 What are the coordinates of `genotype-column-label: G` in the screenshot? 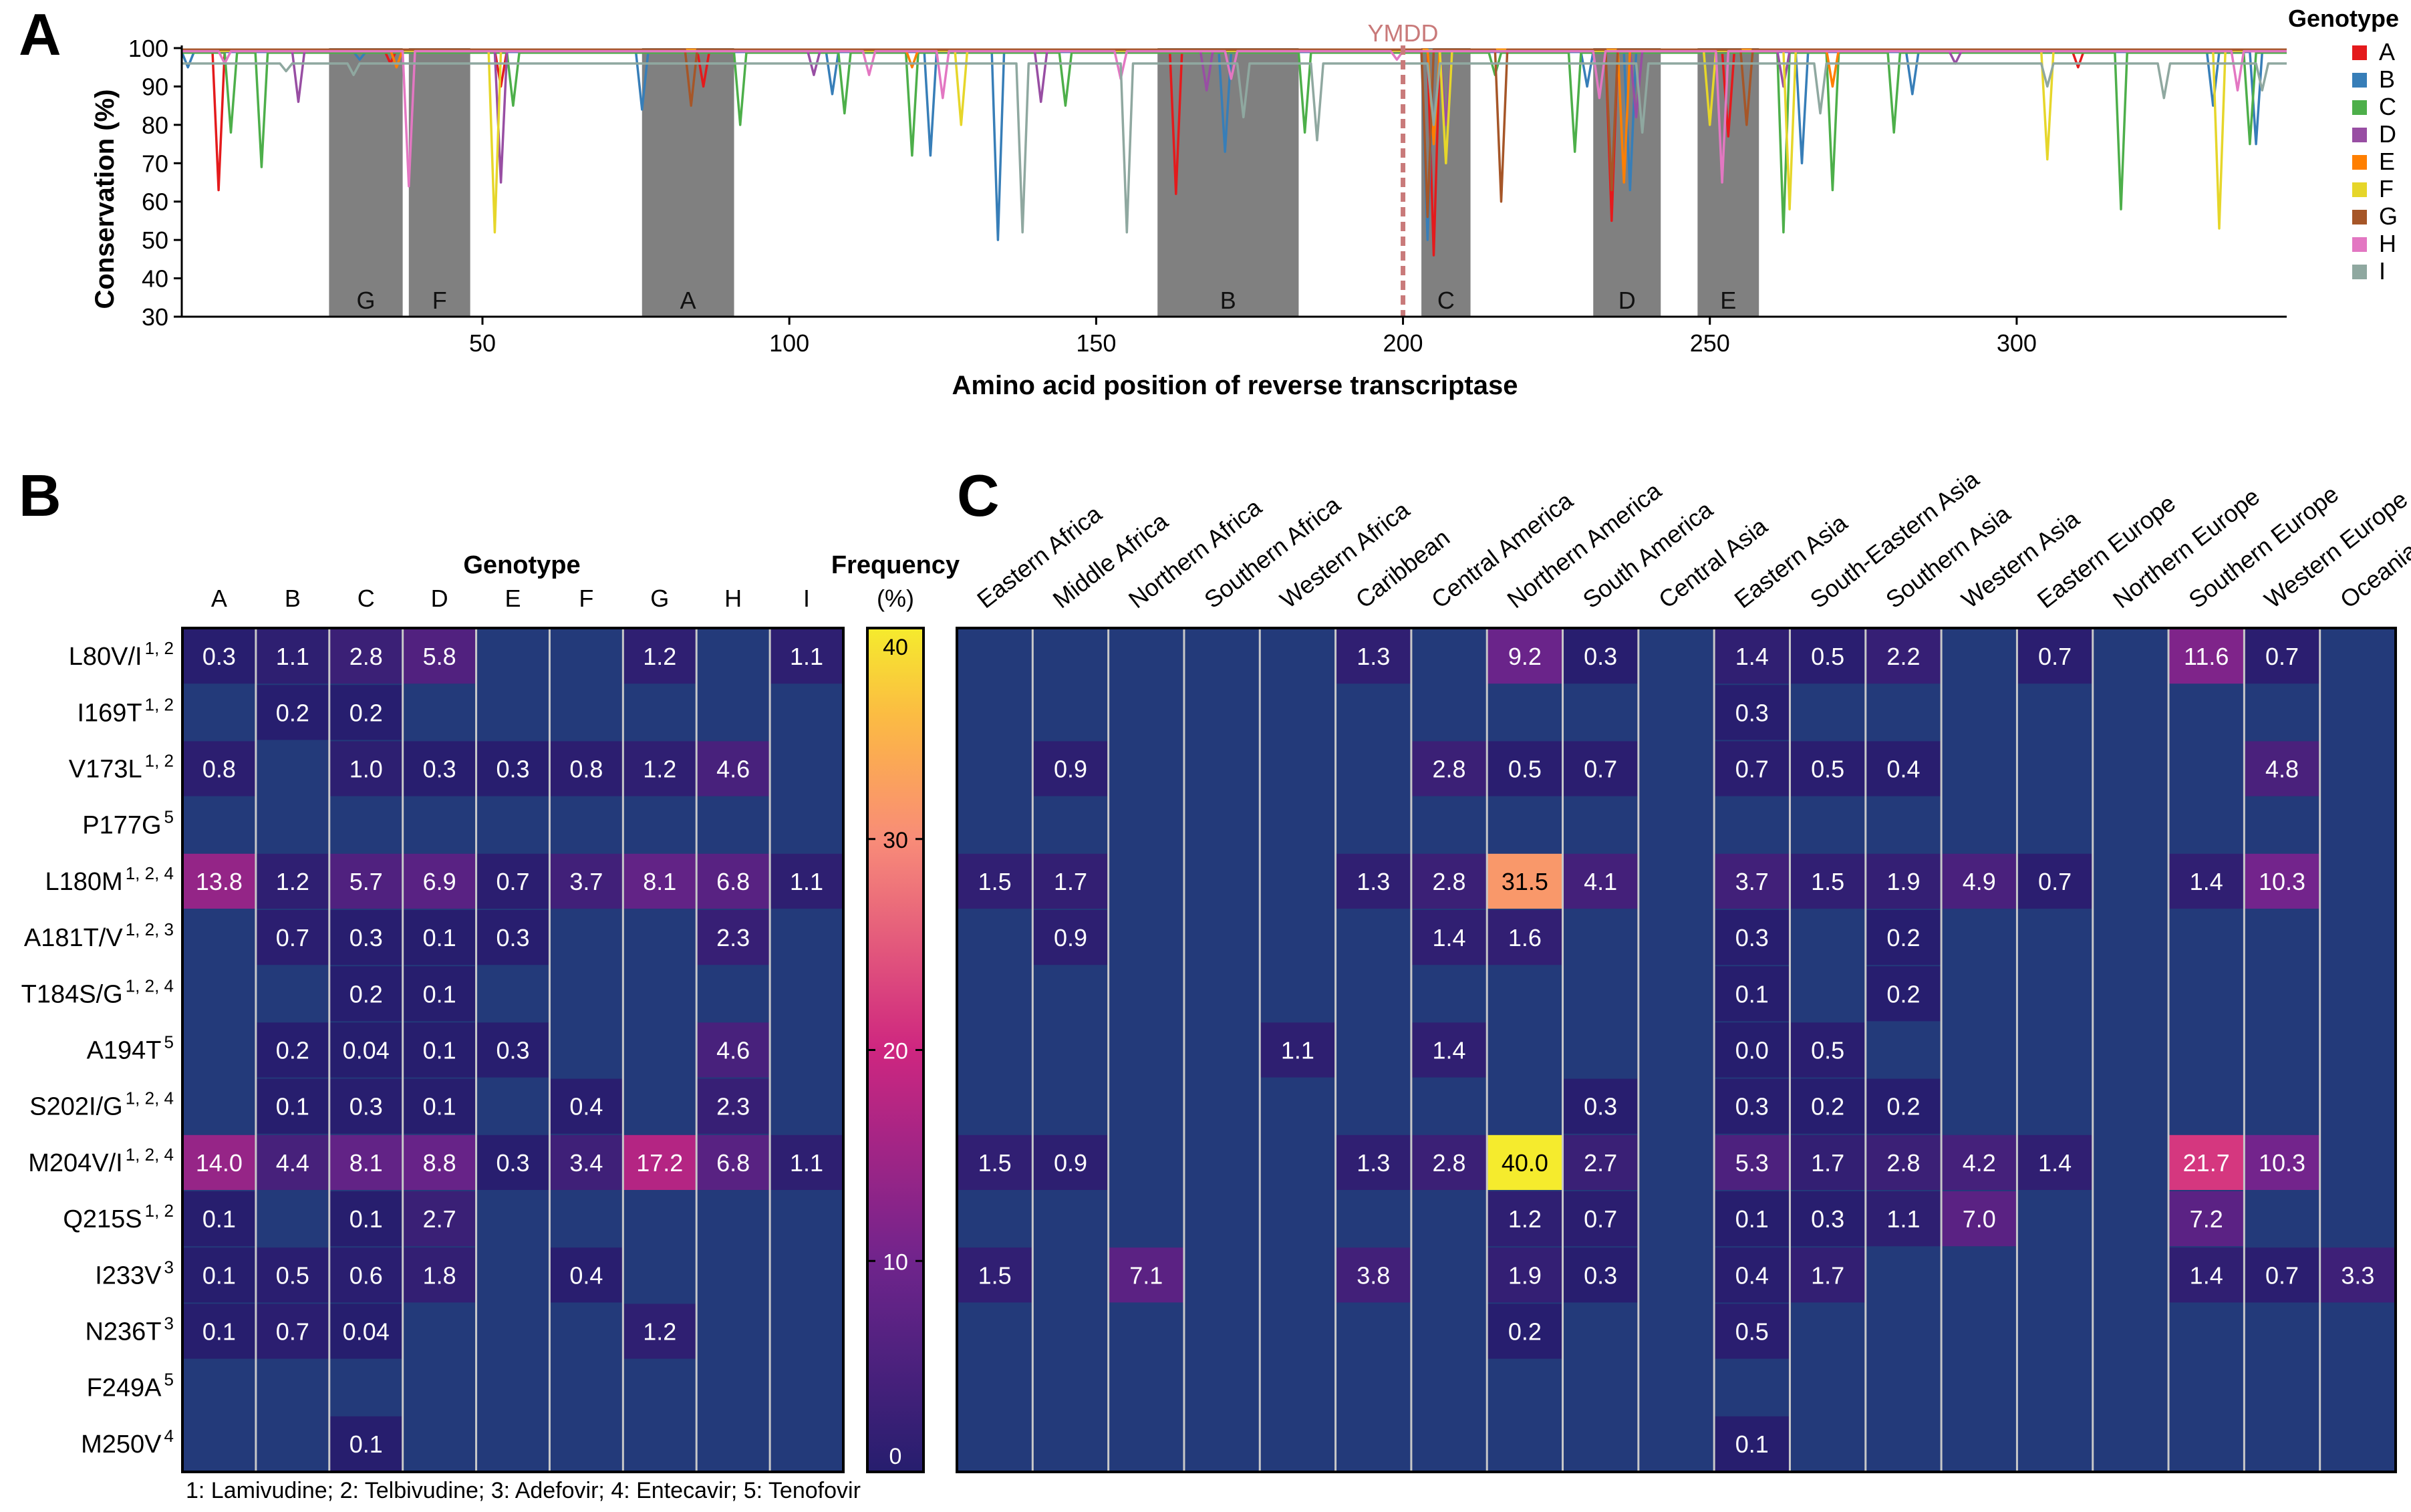 It's located at (659, 598).